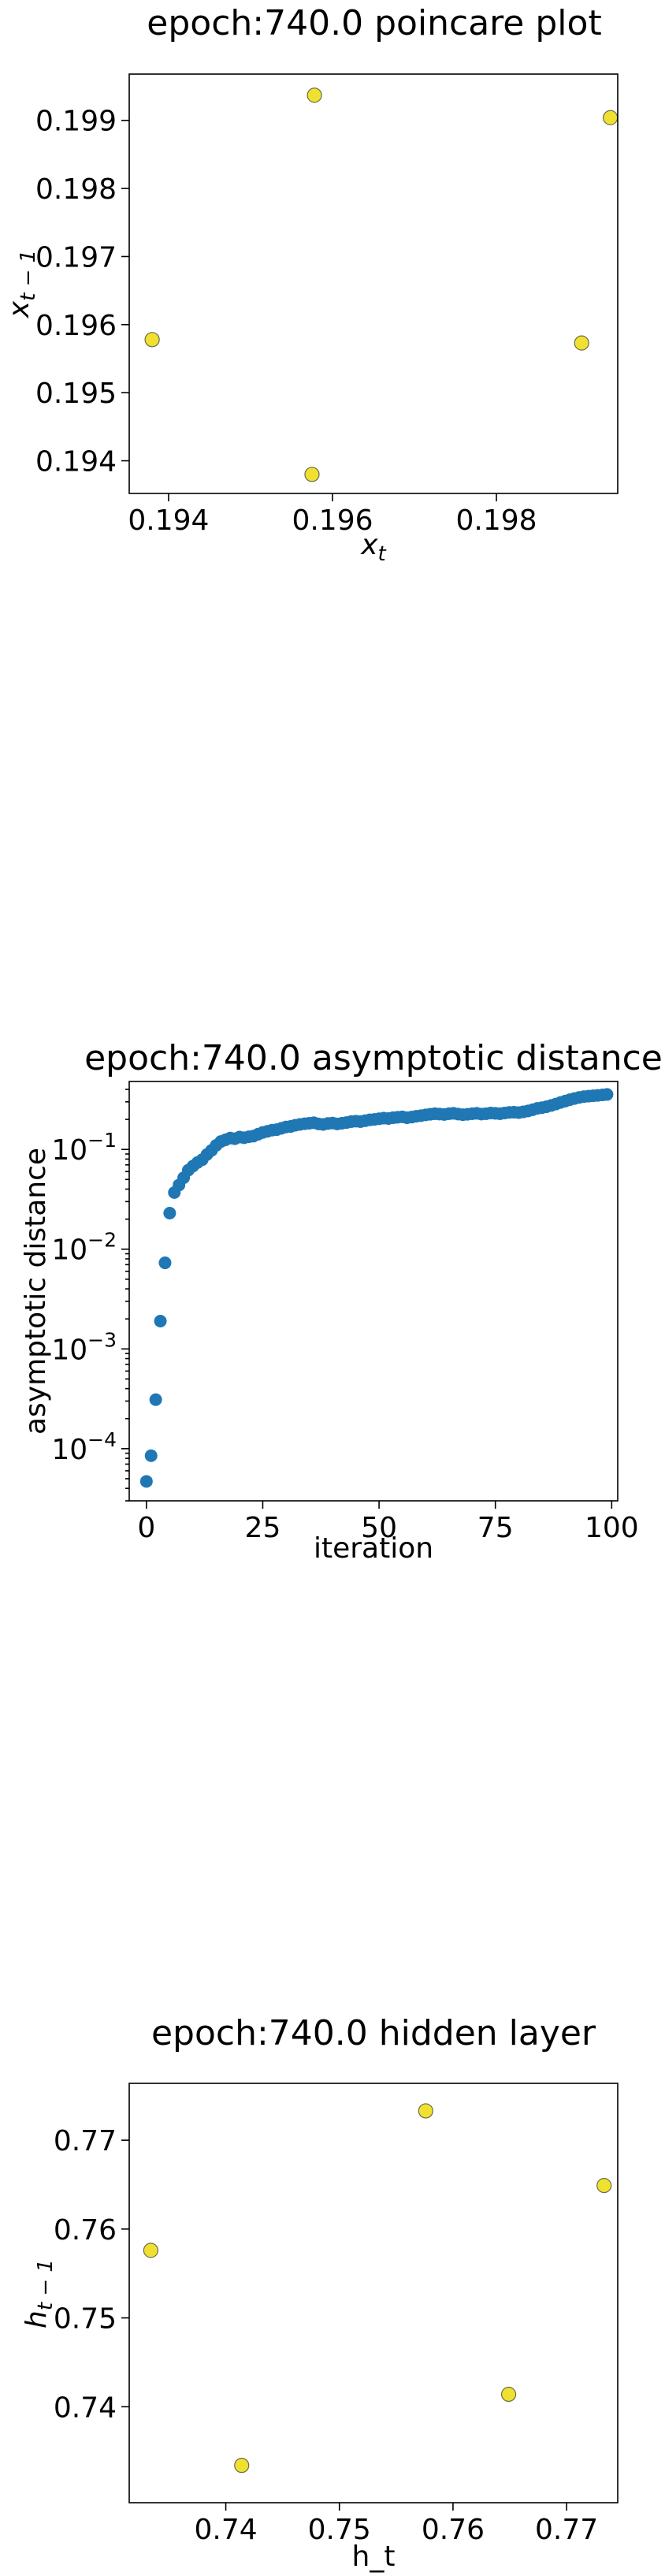  Describe the element at coordinates (495, 1528) in the screenshot. I see `x-tick-label: 75` at that location.